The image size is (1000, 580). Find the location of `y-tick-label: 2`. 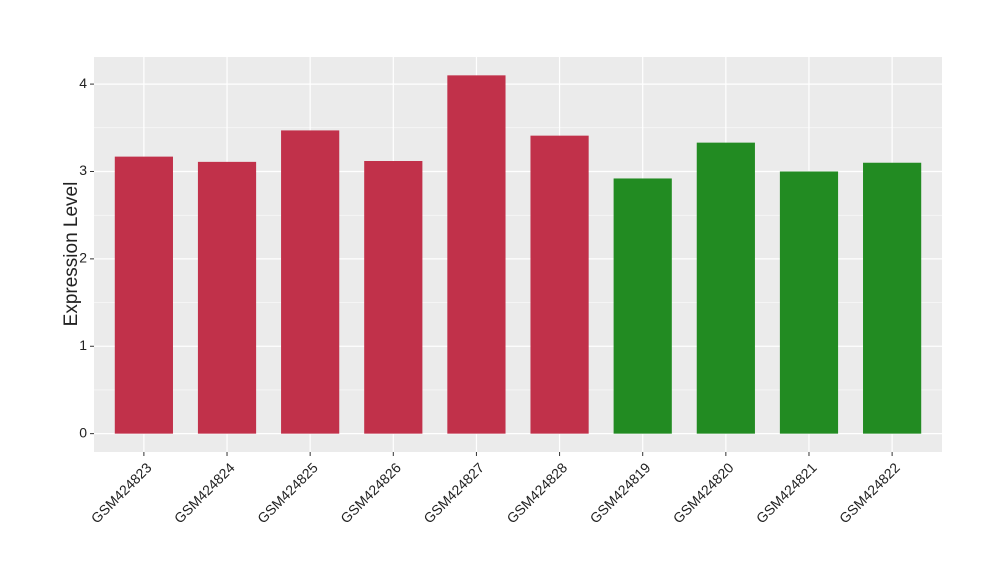

y-tick-label: 2 is located at coordinates (83, 258).